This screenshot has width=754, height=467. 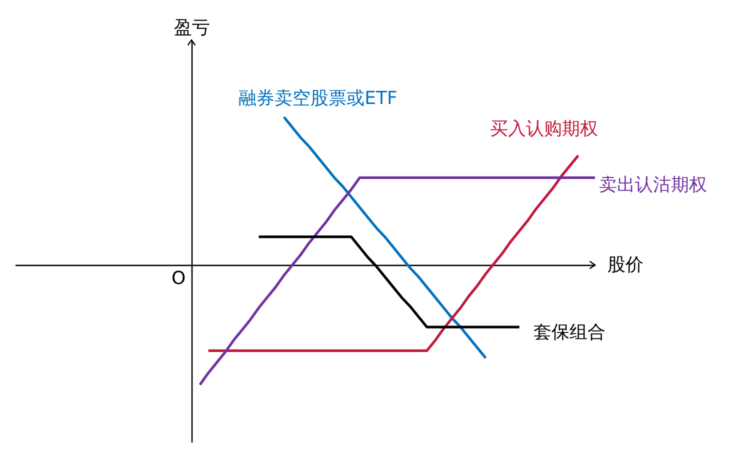 What do you see at coordinates (318, 99) in the screenshot?
I see `text: 融券卖空股票或ETF` at bounding box center [318, 99].